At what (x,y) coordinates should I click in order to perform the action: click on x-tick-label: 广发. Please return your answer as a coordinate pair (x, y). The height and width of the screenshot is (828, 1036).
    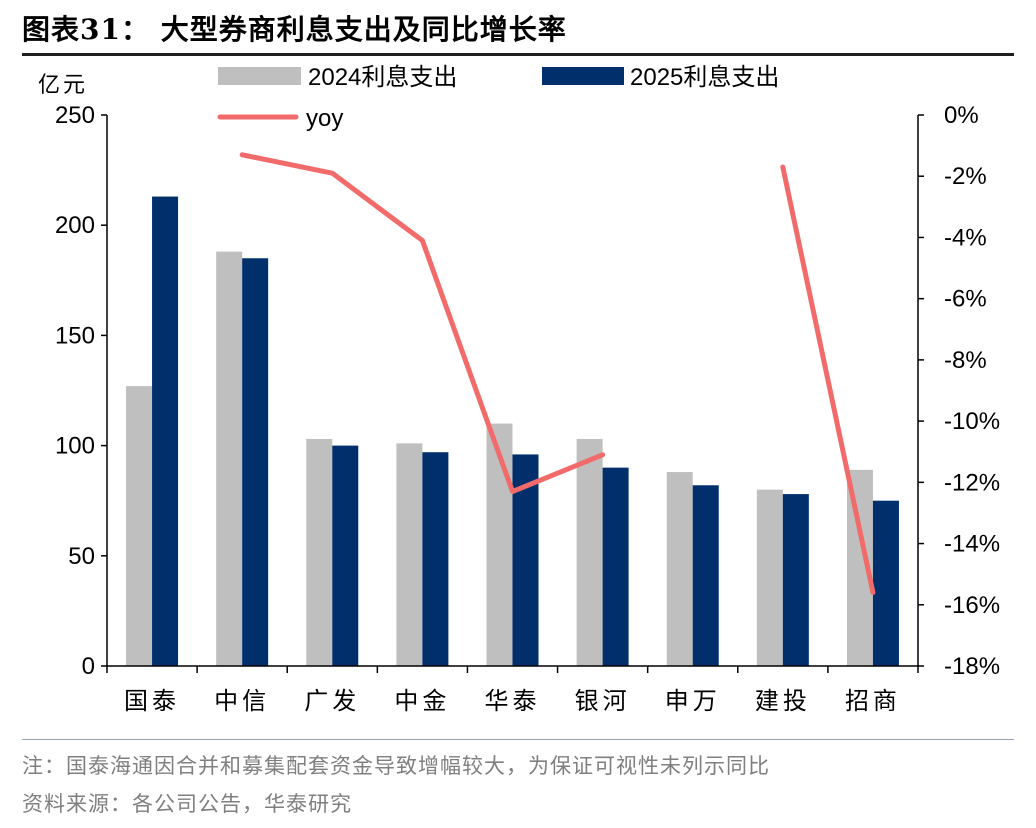
    Looking at the image, I should click on (332, 701).